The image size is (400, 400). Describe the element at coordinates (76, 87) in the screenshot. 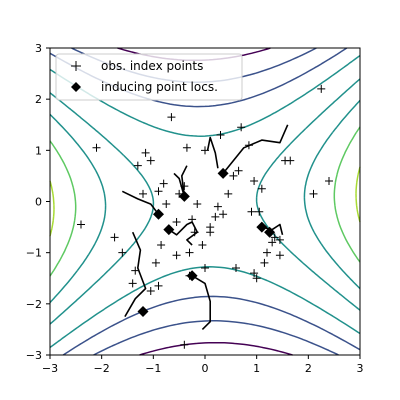

I see `legend-diamond-icon` at that location.